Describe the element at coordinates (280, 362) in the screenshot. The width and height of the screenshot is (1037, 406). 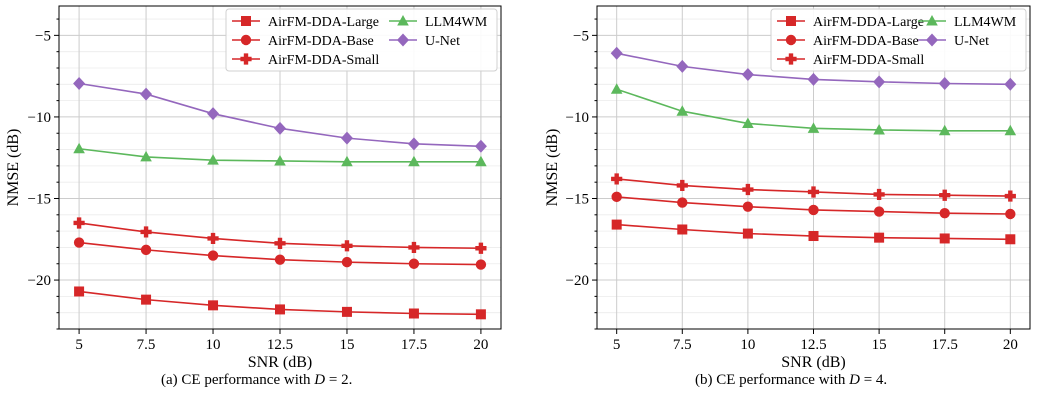
I see `x-axis-label: SNR (dB)` at that location.